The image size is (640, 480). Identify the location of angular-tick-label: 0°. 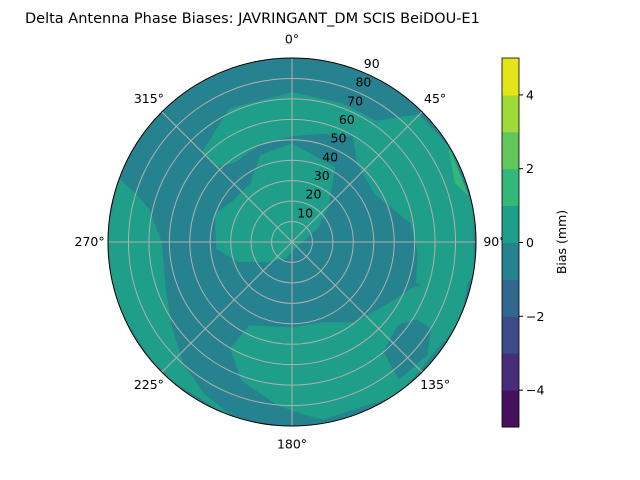
(292, 39).